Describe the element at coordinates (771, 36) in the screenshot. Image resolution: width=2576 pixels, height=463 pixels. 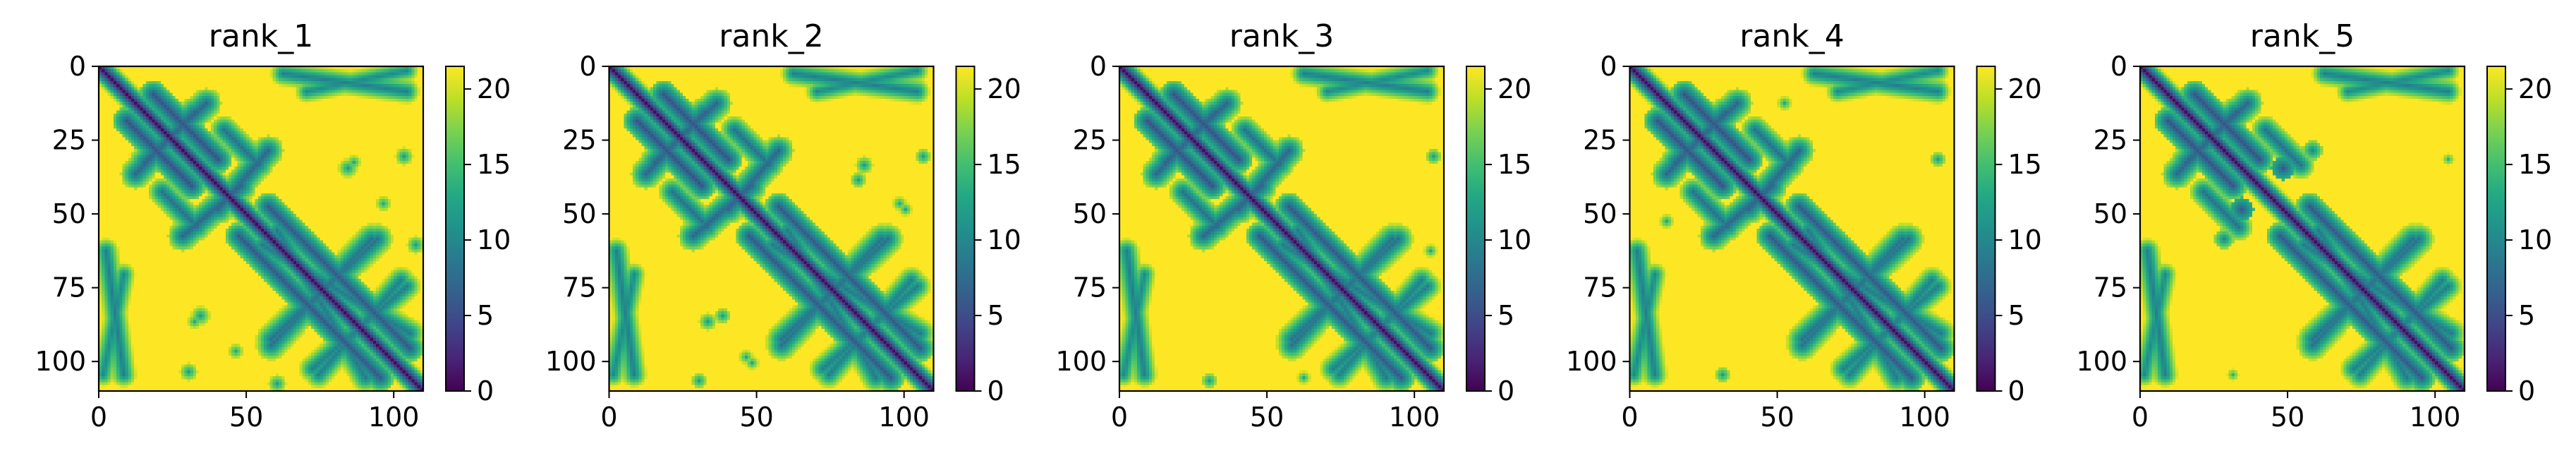
I see `chart-title: rank_2` at that location.